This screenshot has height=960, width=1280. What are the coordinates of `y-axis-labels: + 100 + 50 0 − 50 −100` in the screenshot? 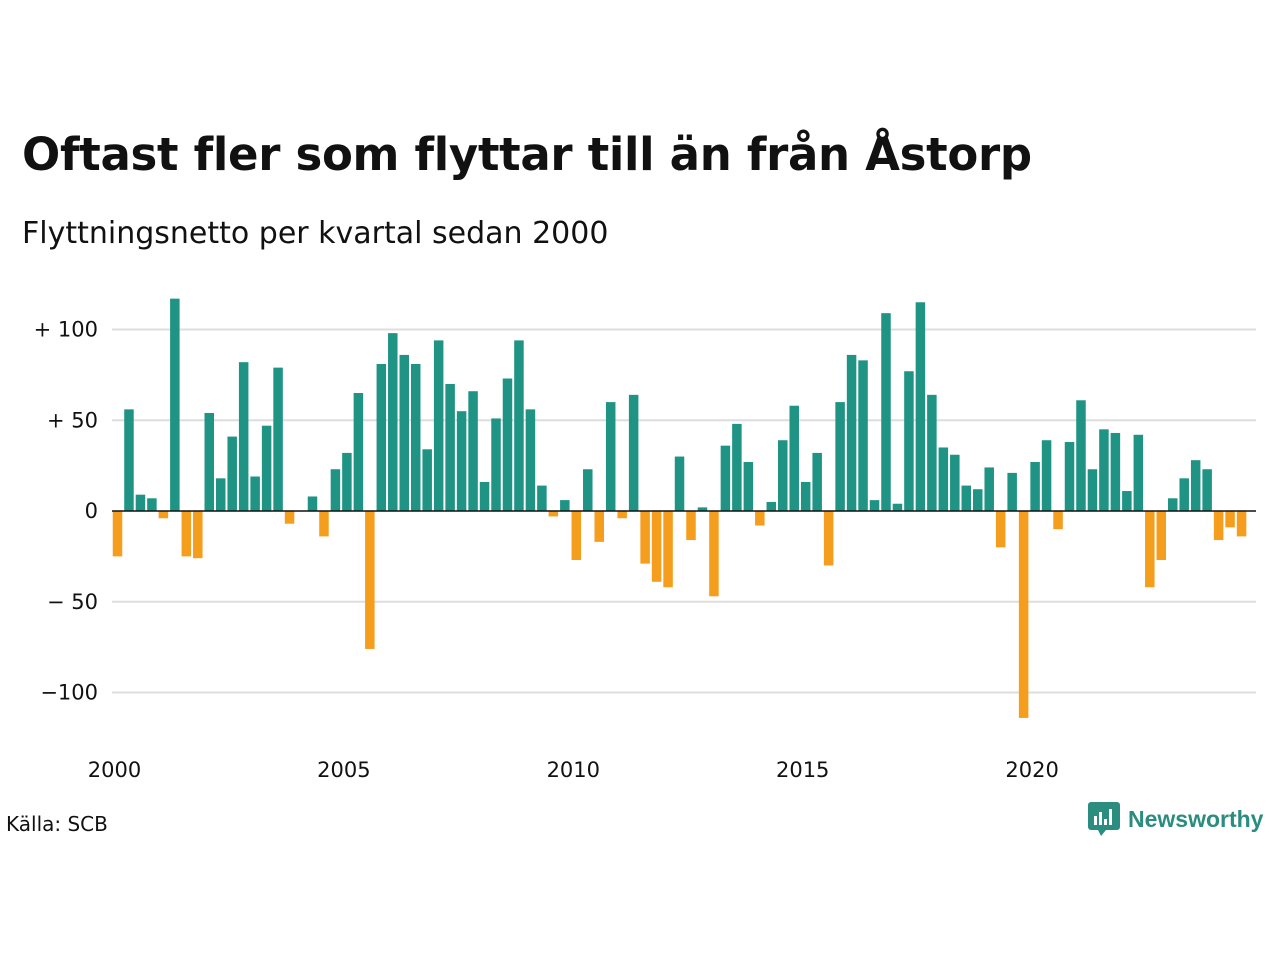 It's located at (66, 511).